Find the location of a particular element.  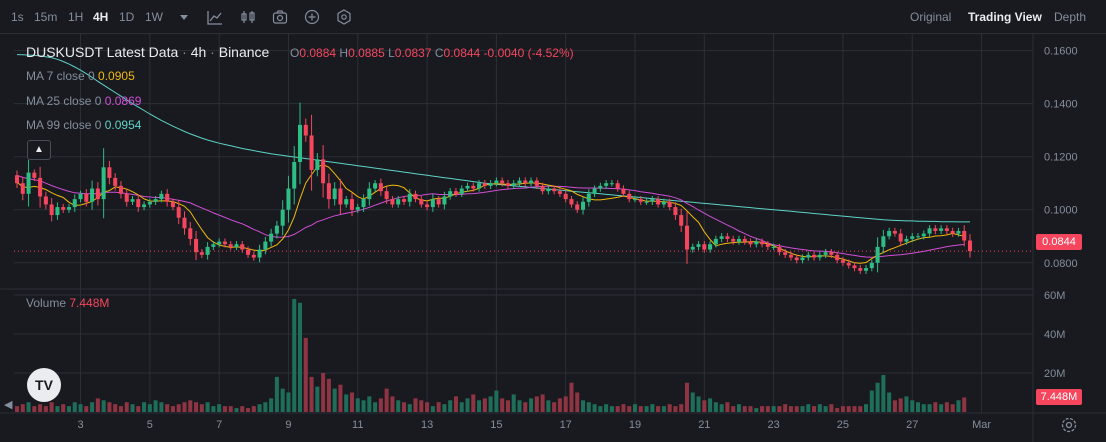

time-tick-label: 25 is located at coordinates (843, 425).